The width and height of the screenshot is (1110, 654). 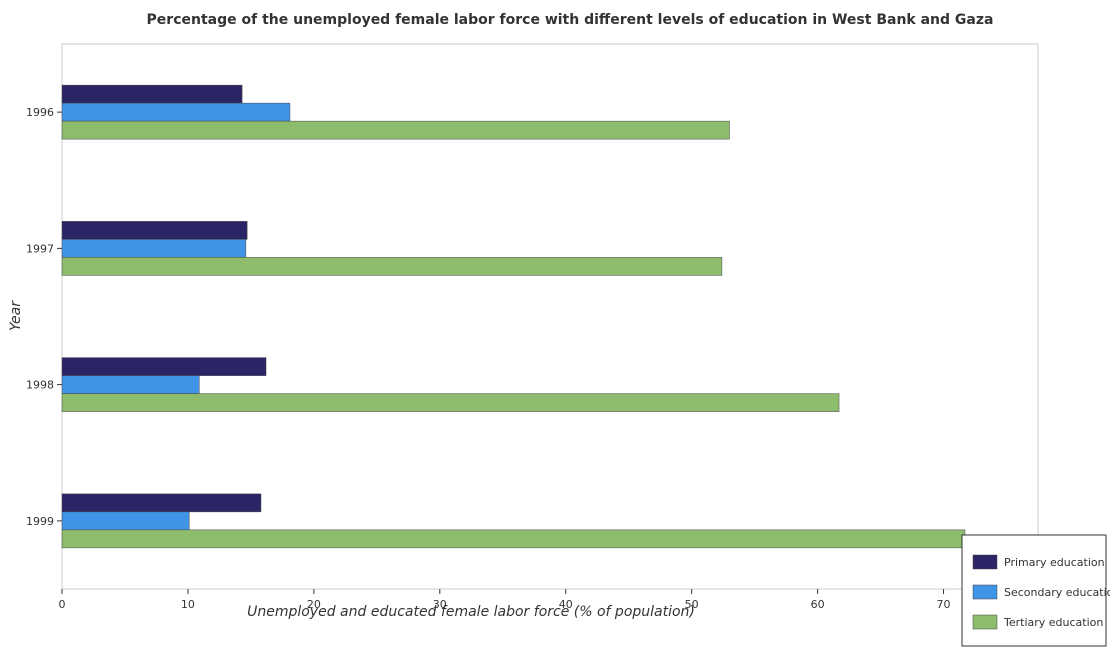 I want to click on bar-secondary-education-1999, so click(x=125, y=521).